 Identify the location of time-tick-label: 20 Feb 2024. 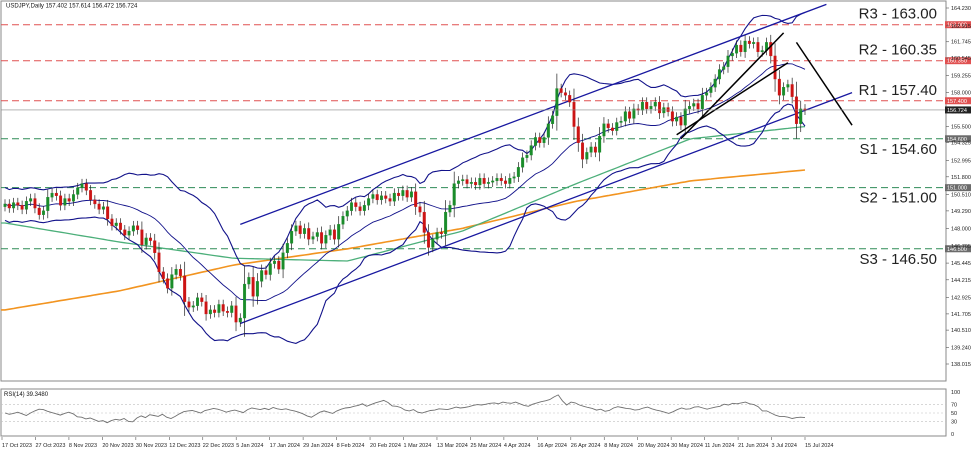
(385, 446).